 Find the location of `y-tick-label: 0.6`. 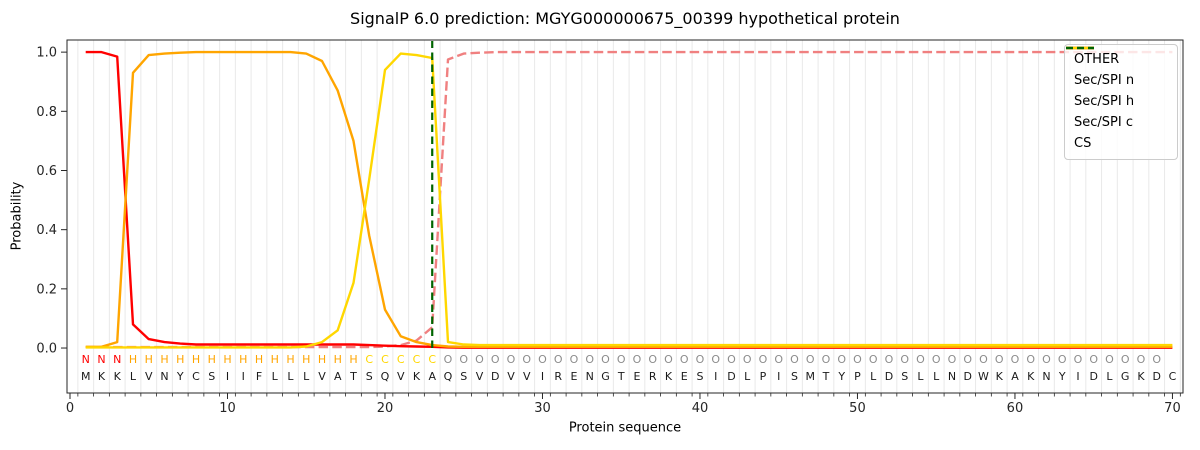

y-tick-label: 0.6 is located at coordinates (46, 171).